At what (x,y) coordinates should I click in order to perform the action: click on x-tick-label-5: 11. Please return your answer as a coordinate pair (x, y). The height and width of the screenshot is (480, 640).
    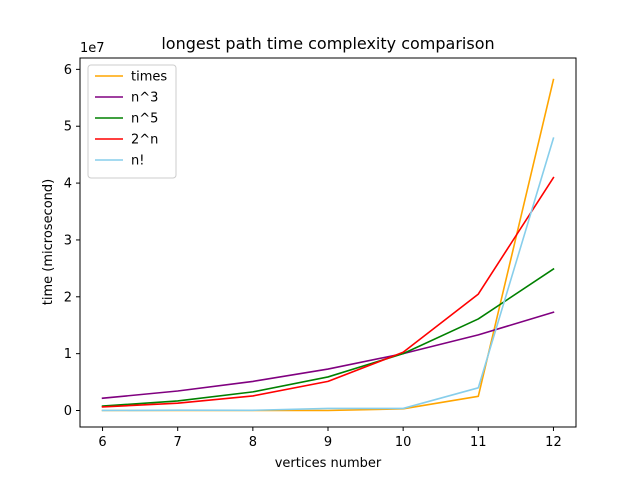
    Looking at the image, I should click on (478, 442).